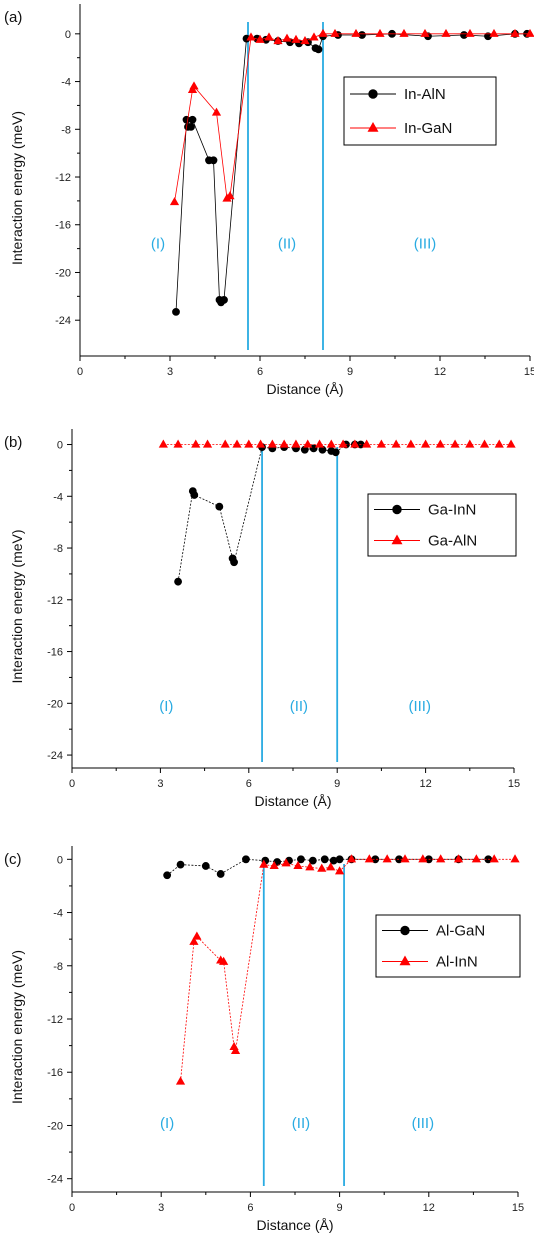  Describe the element at coordinates (518, 1208) in the screenshot. I see `x-tick-label: 15` at that location.